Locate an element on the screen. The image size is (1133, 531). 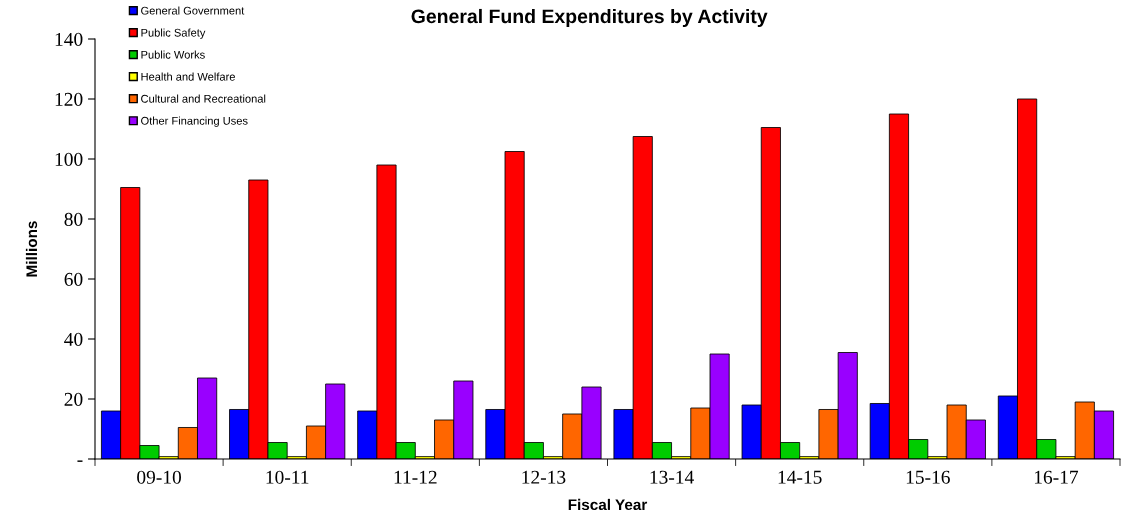
x-tick-label: 10-11 is located at coordinates (287, 477).